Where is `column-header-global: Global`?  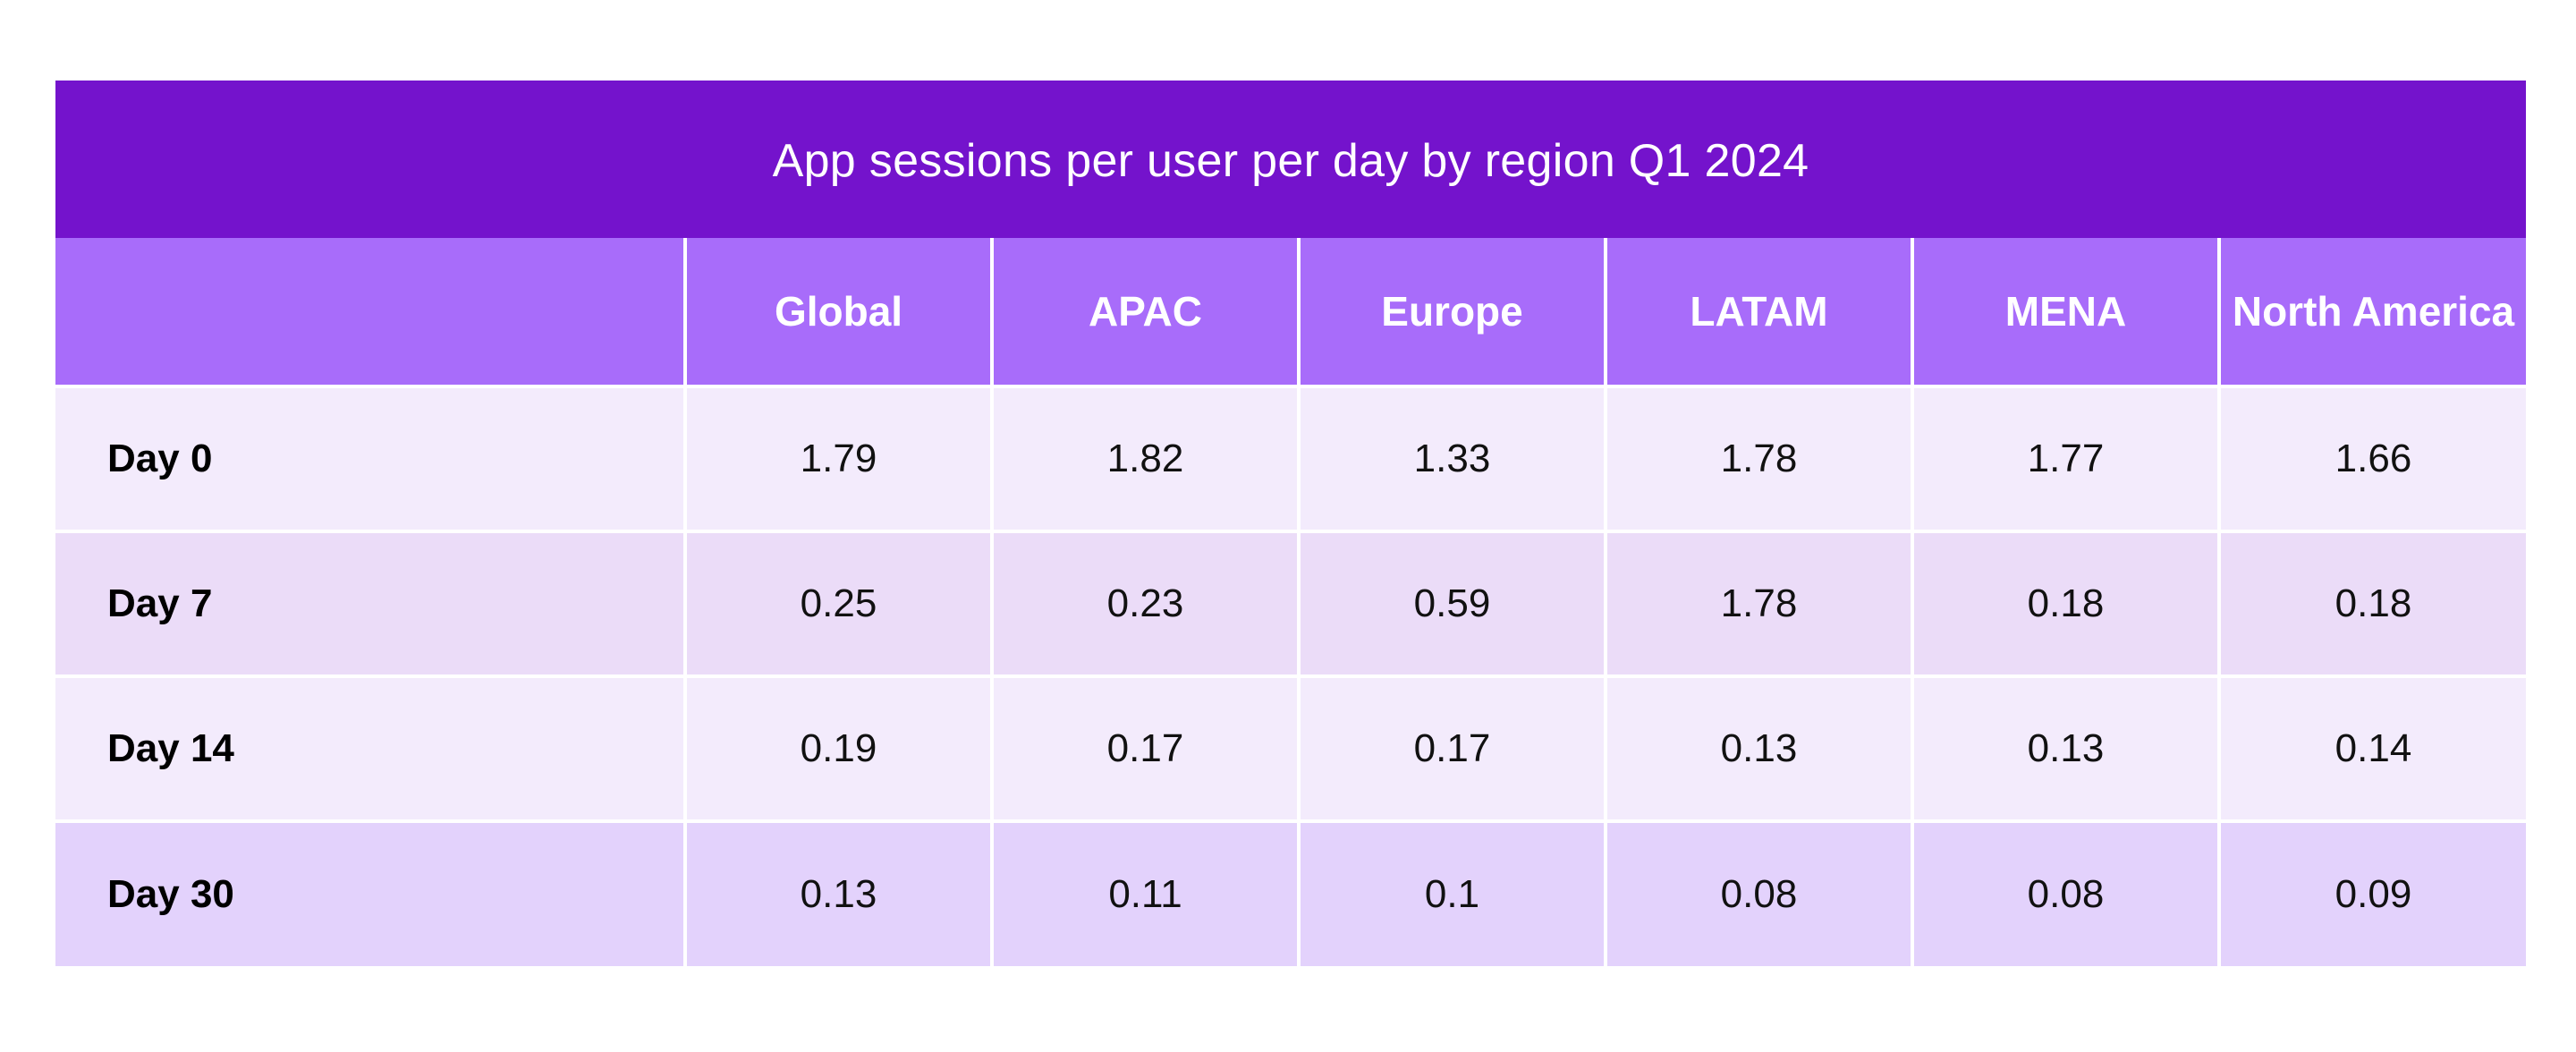
column-header-global: Global is located at coordinates (838, 313).